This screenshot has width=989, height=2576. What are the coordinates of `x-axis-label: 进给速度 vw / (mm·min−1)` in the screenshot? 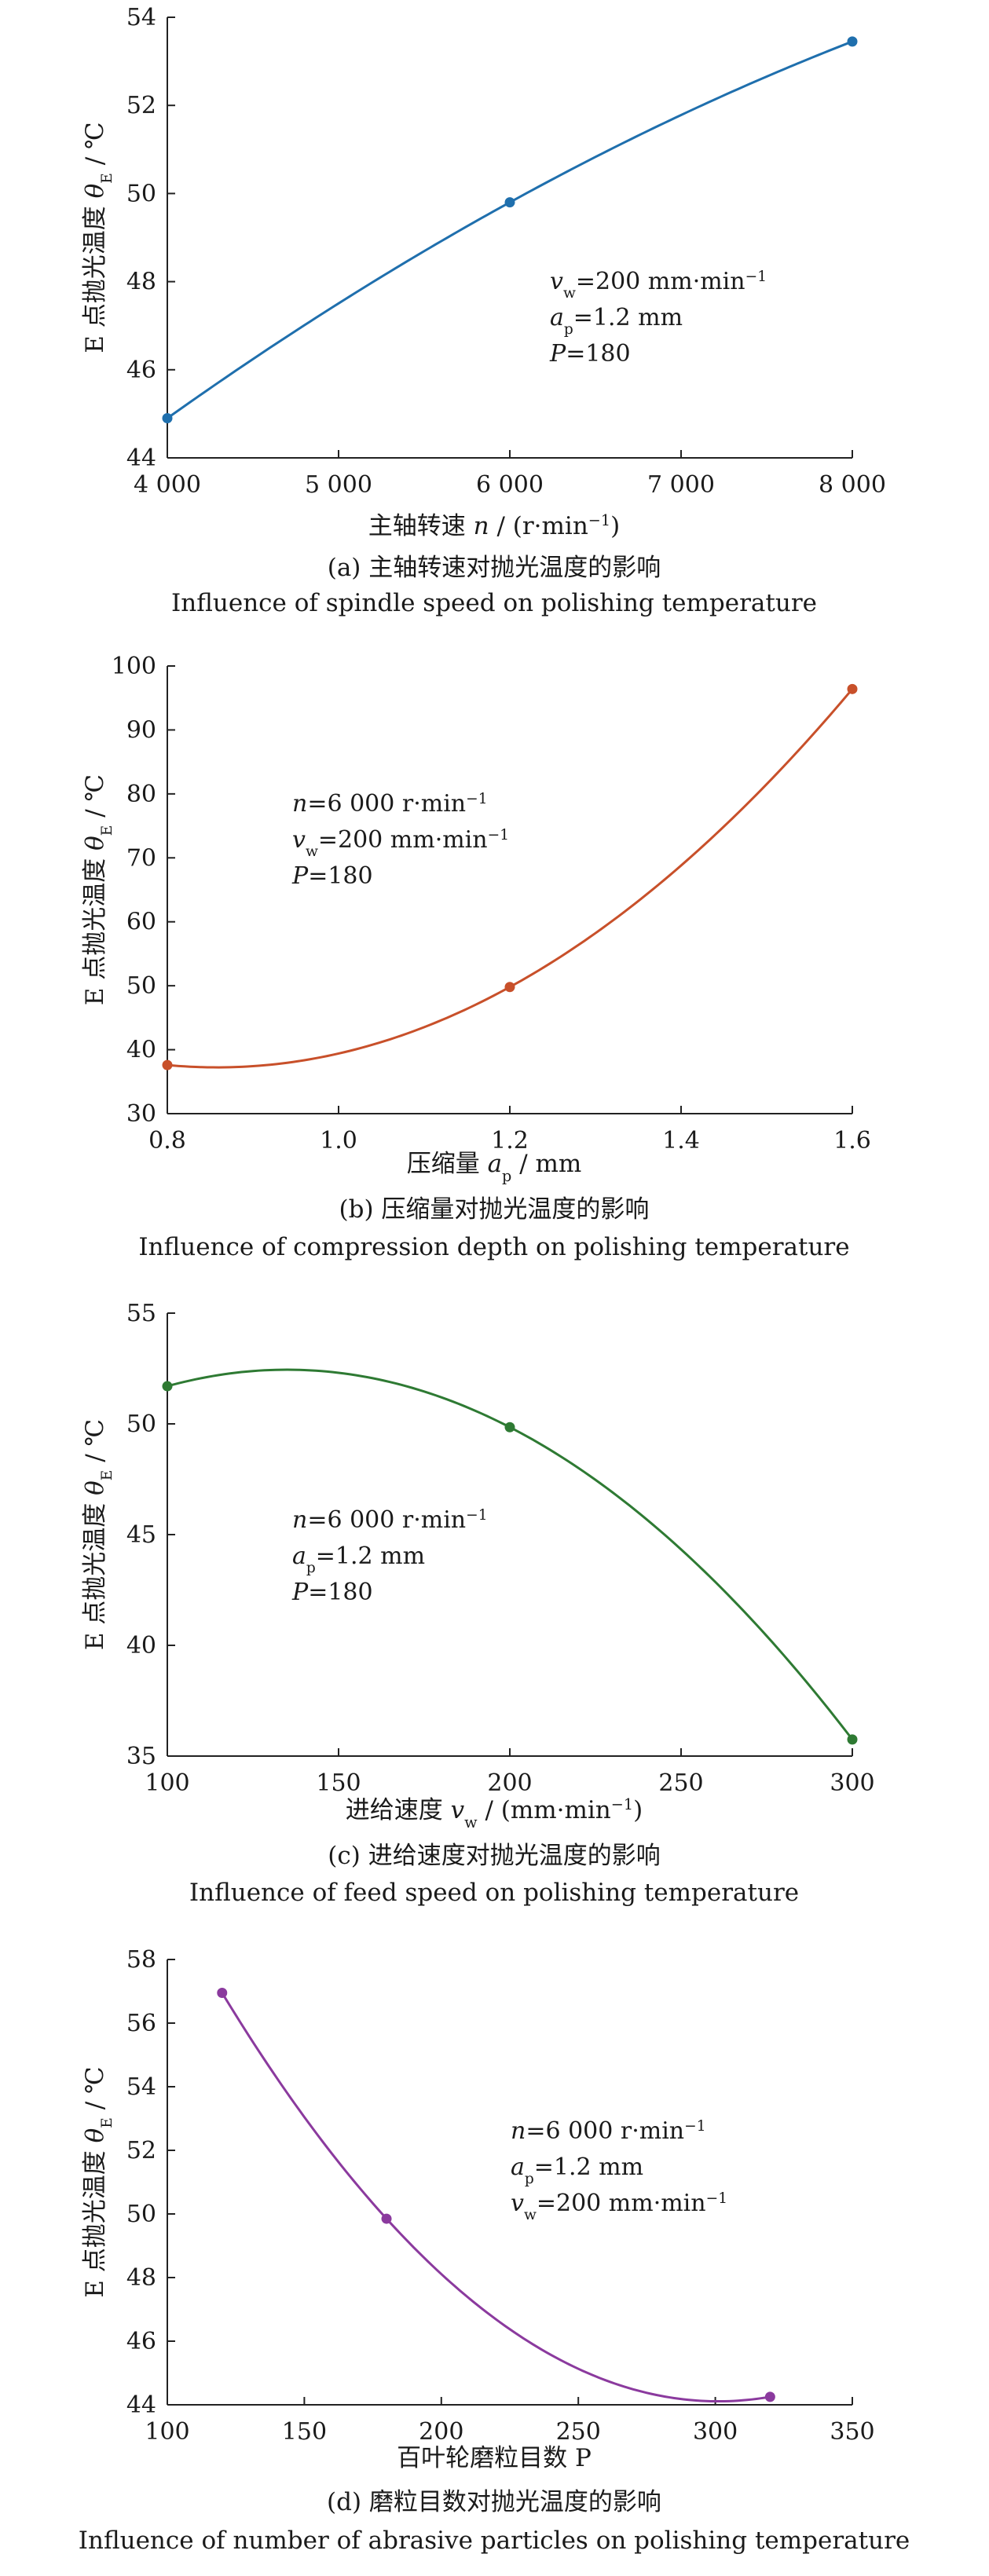 It's located at (494, 1813).